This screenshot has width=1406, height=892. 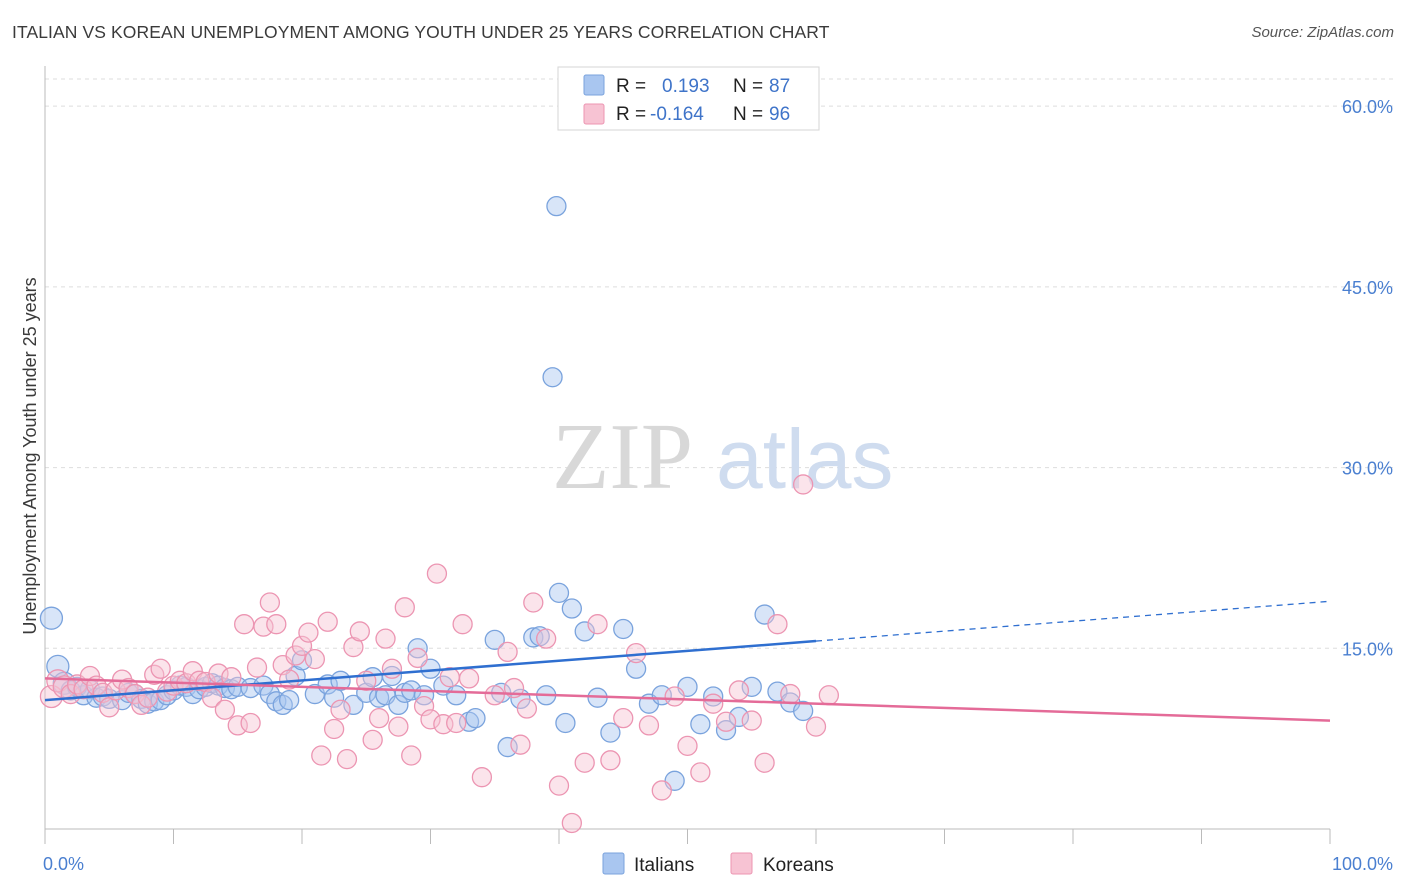 I want to click on legend-n-label-koreans: N =, so click(x=748, y=114).